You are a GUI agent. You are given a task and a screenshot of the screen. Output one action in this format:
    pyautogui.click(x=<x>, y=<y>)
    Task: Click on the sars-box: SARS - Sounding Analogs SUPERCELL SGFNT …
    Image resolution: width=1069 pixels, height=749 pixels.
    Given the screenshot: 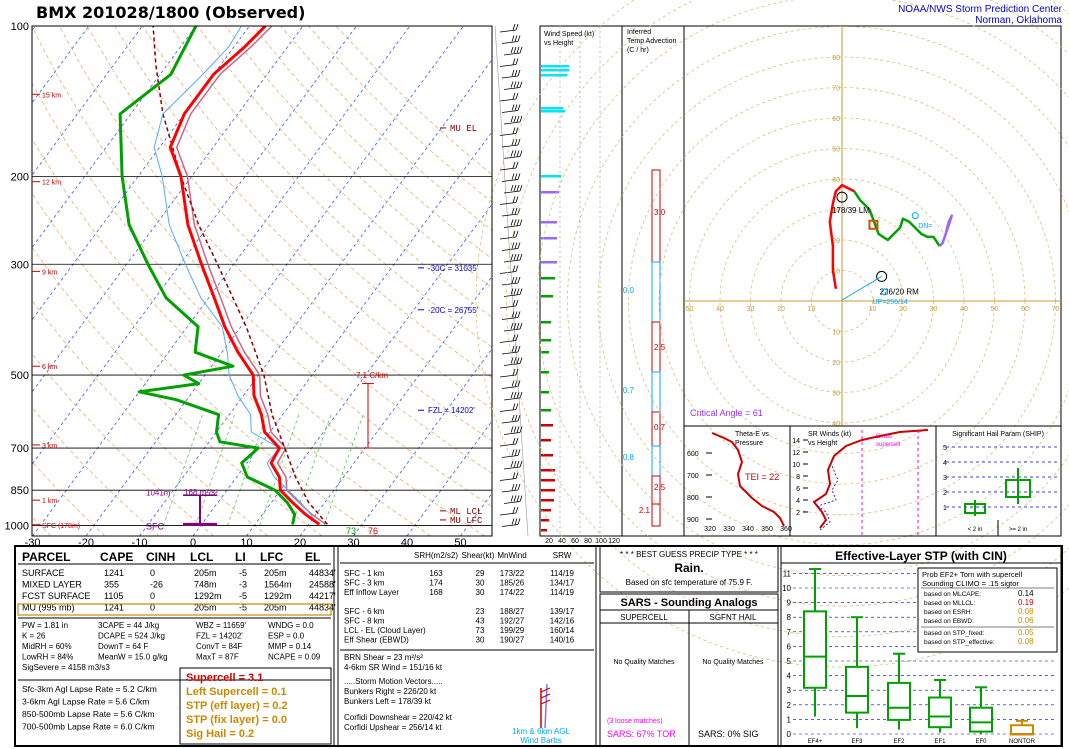 What is the action you would take?
    pyautogui.click(x=689, y=671)
    